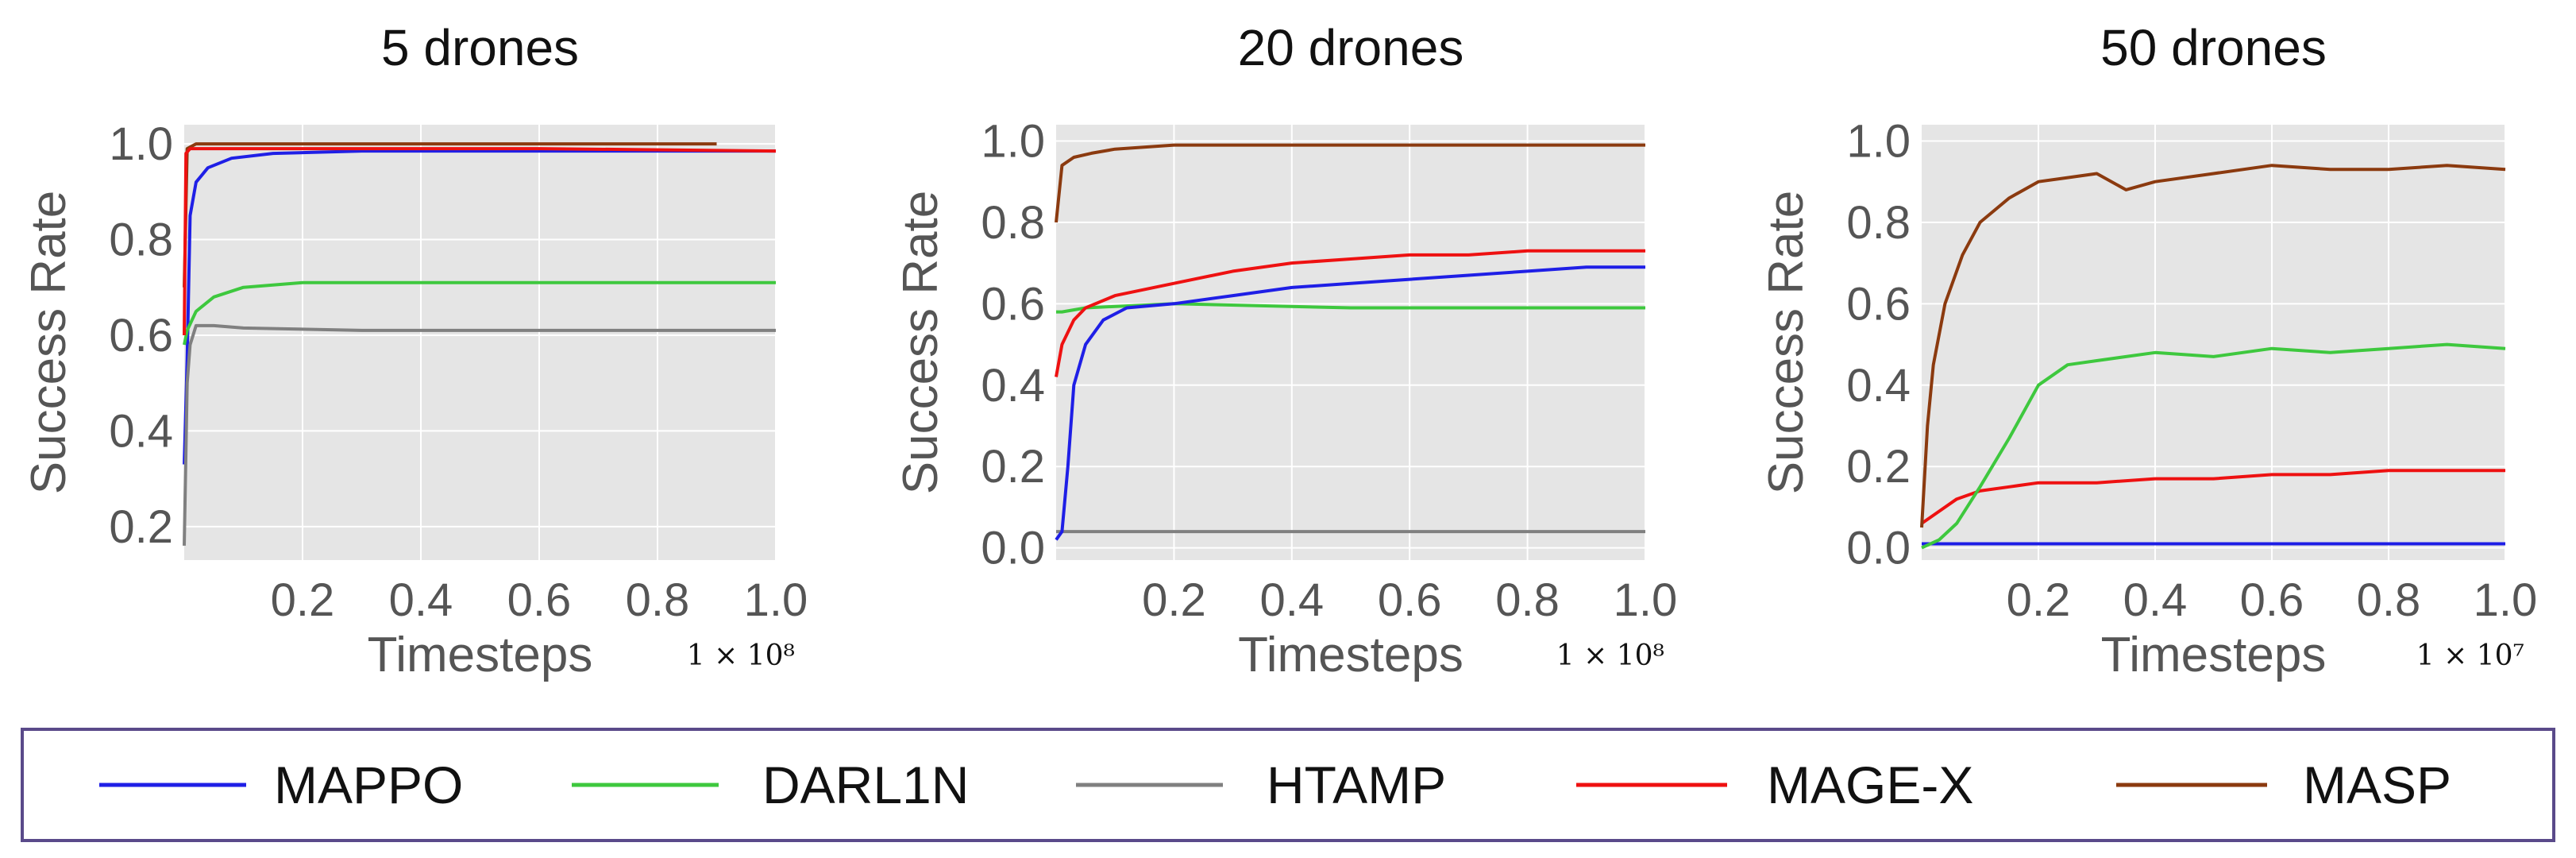  Describe the element at coordinates (2213, 47) in the screenshot. I see `panel-title: 50 drones` at that location.